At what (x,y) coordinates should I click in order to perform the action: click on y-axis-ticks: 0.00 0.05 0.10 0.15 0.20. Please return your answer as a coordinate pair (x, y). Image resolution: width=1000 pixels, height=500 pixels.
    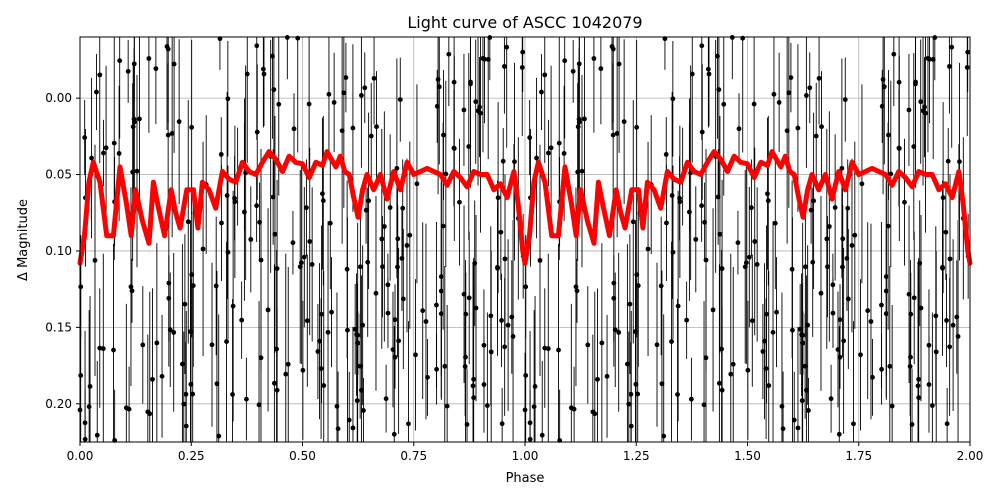
    Looking at the image, I should click on (62, 251).